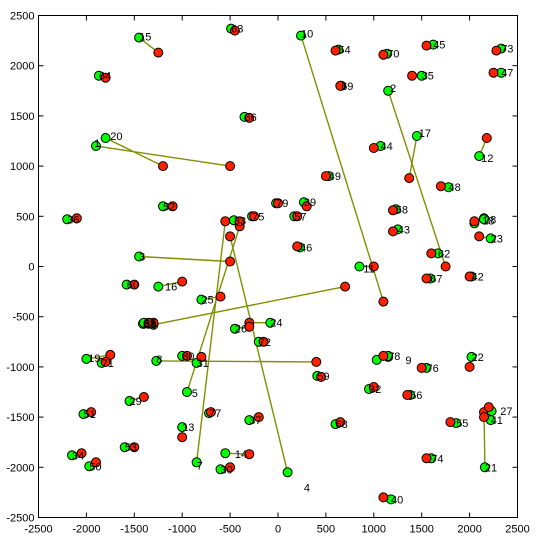 The height and width of the screenshot is (550, 544). What do you see at coordinates (133, 286) in the screenshot?
I see `path-label-60: 60` at bounding box center [133, 286].